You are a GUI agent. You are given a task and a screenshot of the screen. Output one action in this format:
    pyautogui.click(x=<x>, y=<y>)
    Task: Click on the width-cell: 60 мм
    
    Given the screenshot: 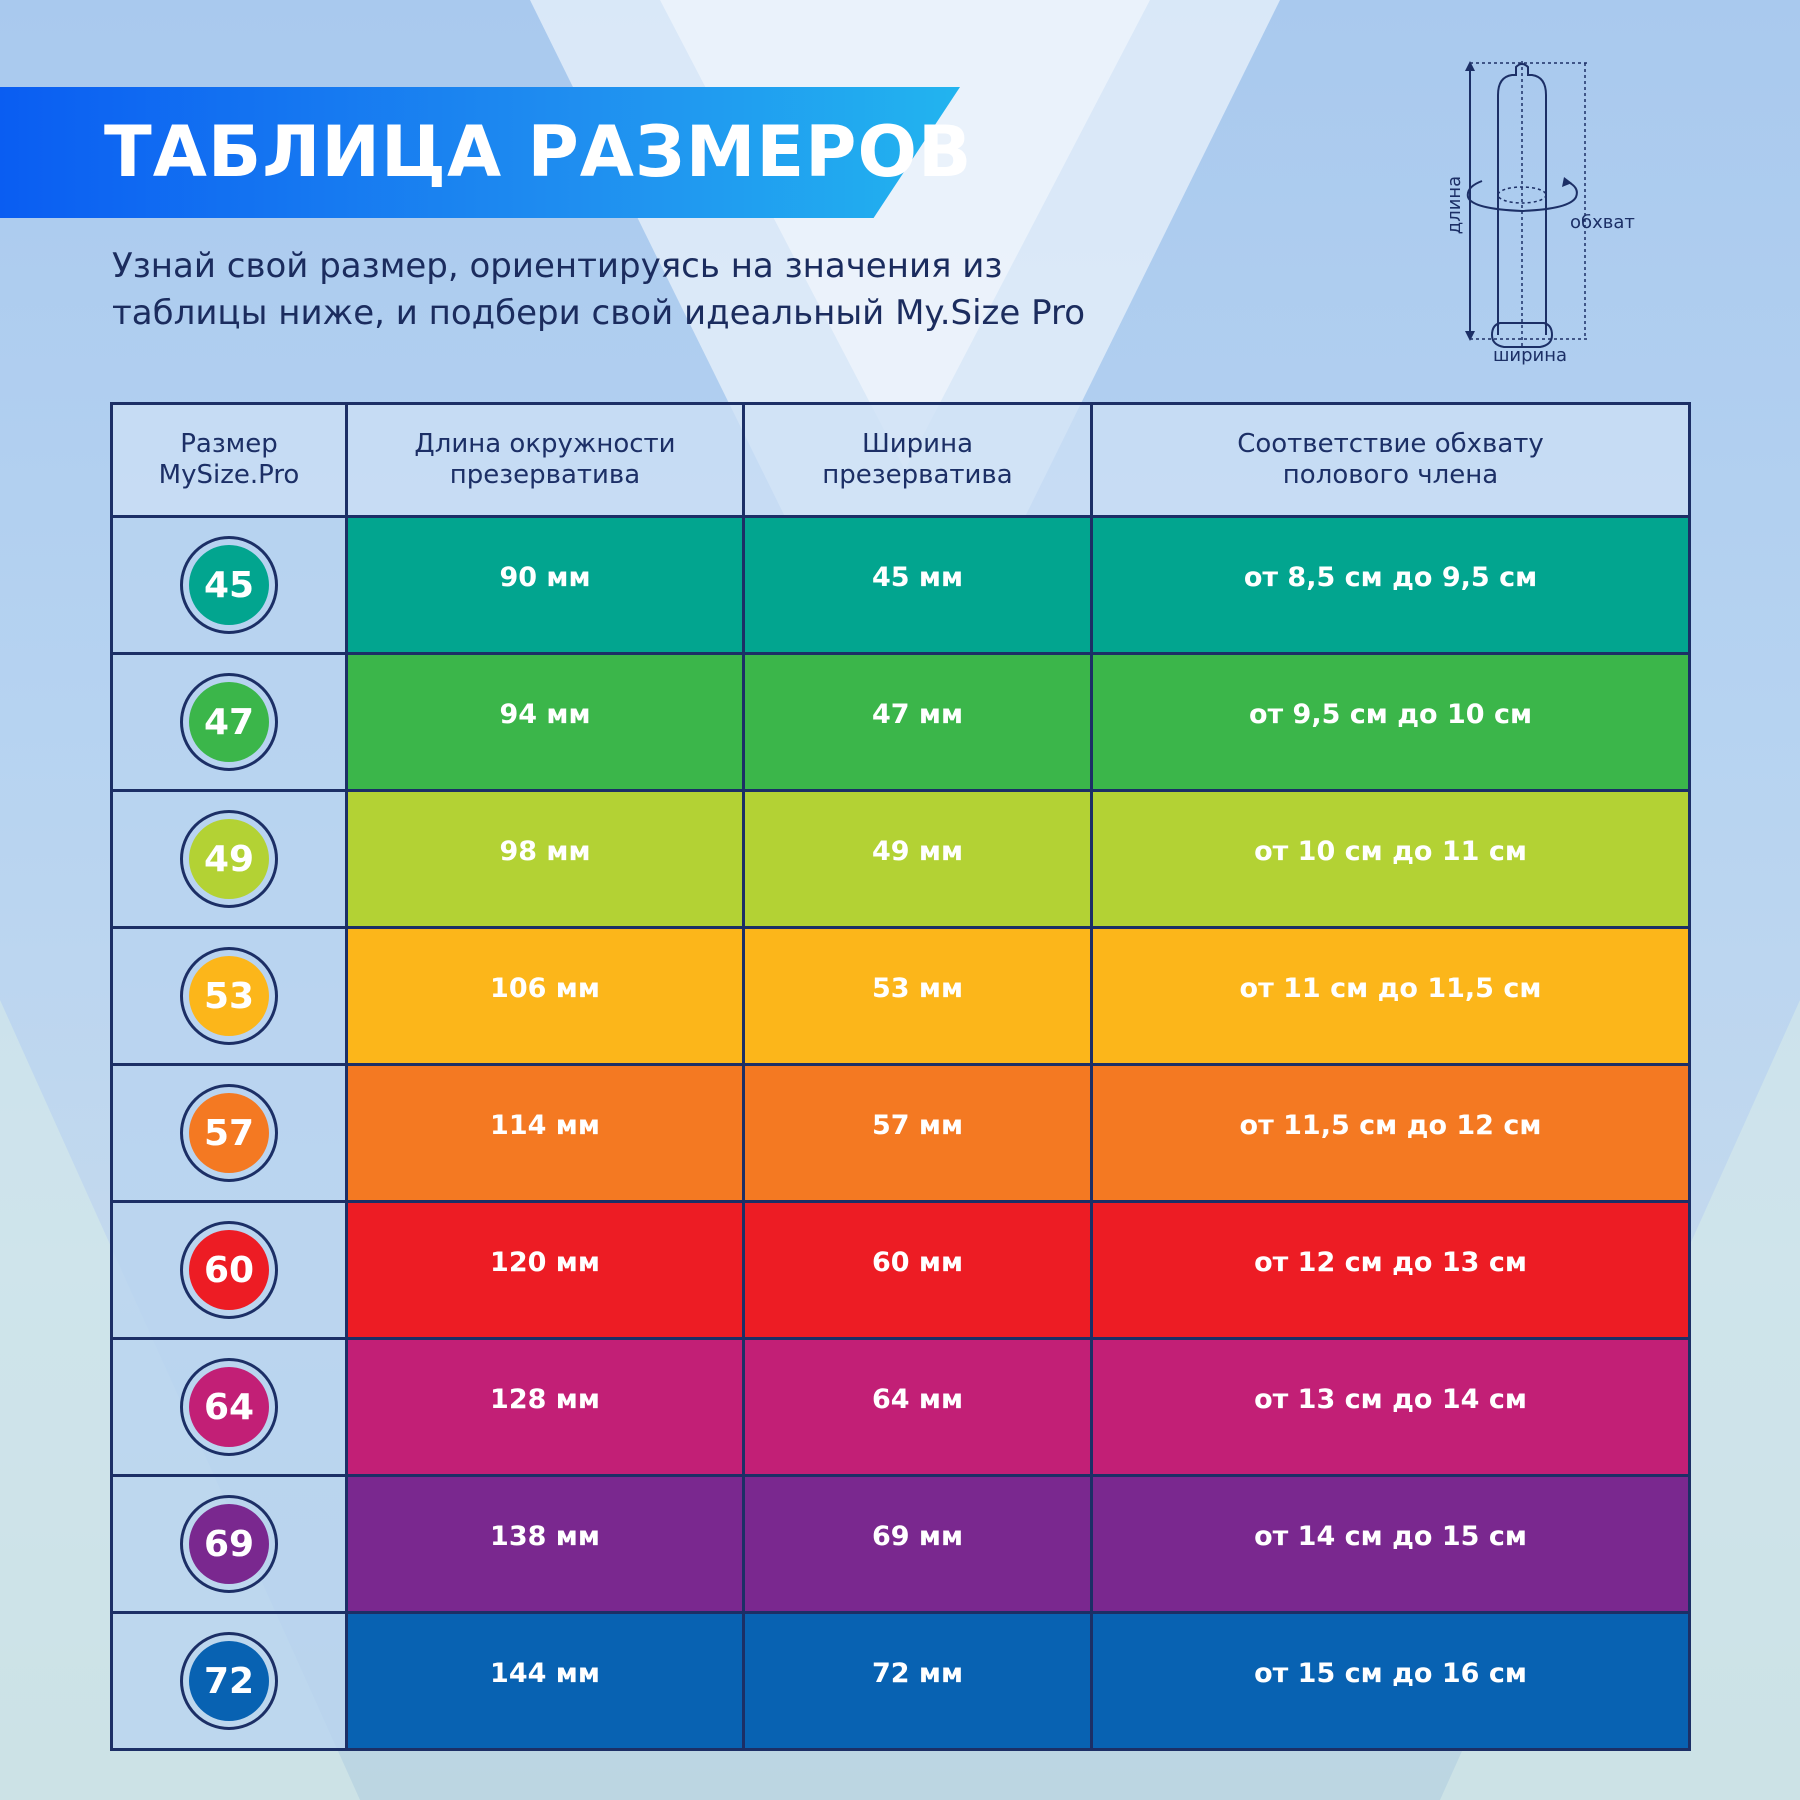 What is the action you would take?
    pyautogui.click(x=917, y=1270)
    